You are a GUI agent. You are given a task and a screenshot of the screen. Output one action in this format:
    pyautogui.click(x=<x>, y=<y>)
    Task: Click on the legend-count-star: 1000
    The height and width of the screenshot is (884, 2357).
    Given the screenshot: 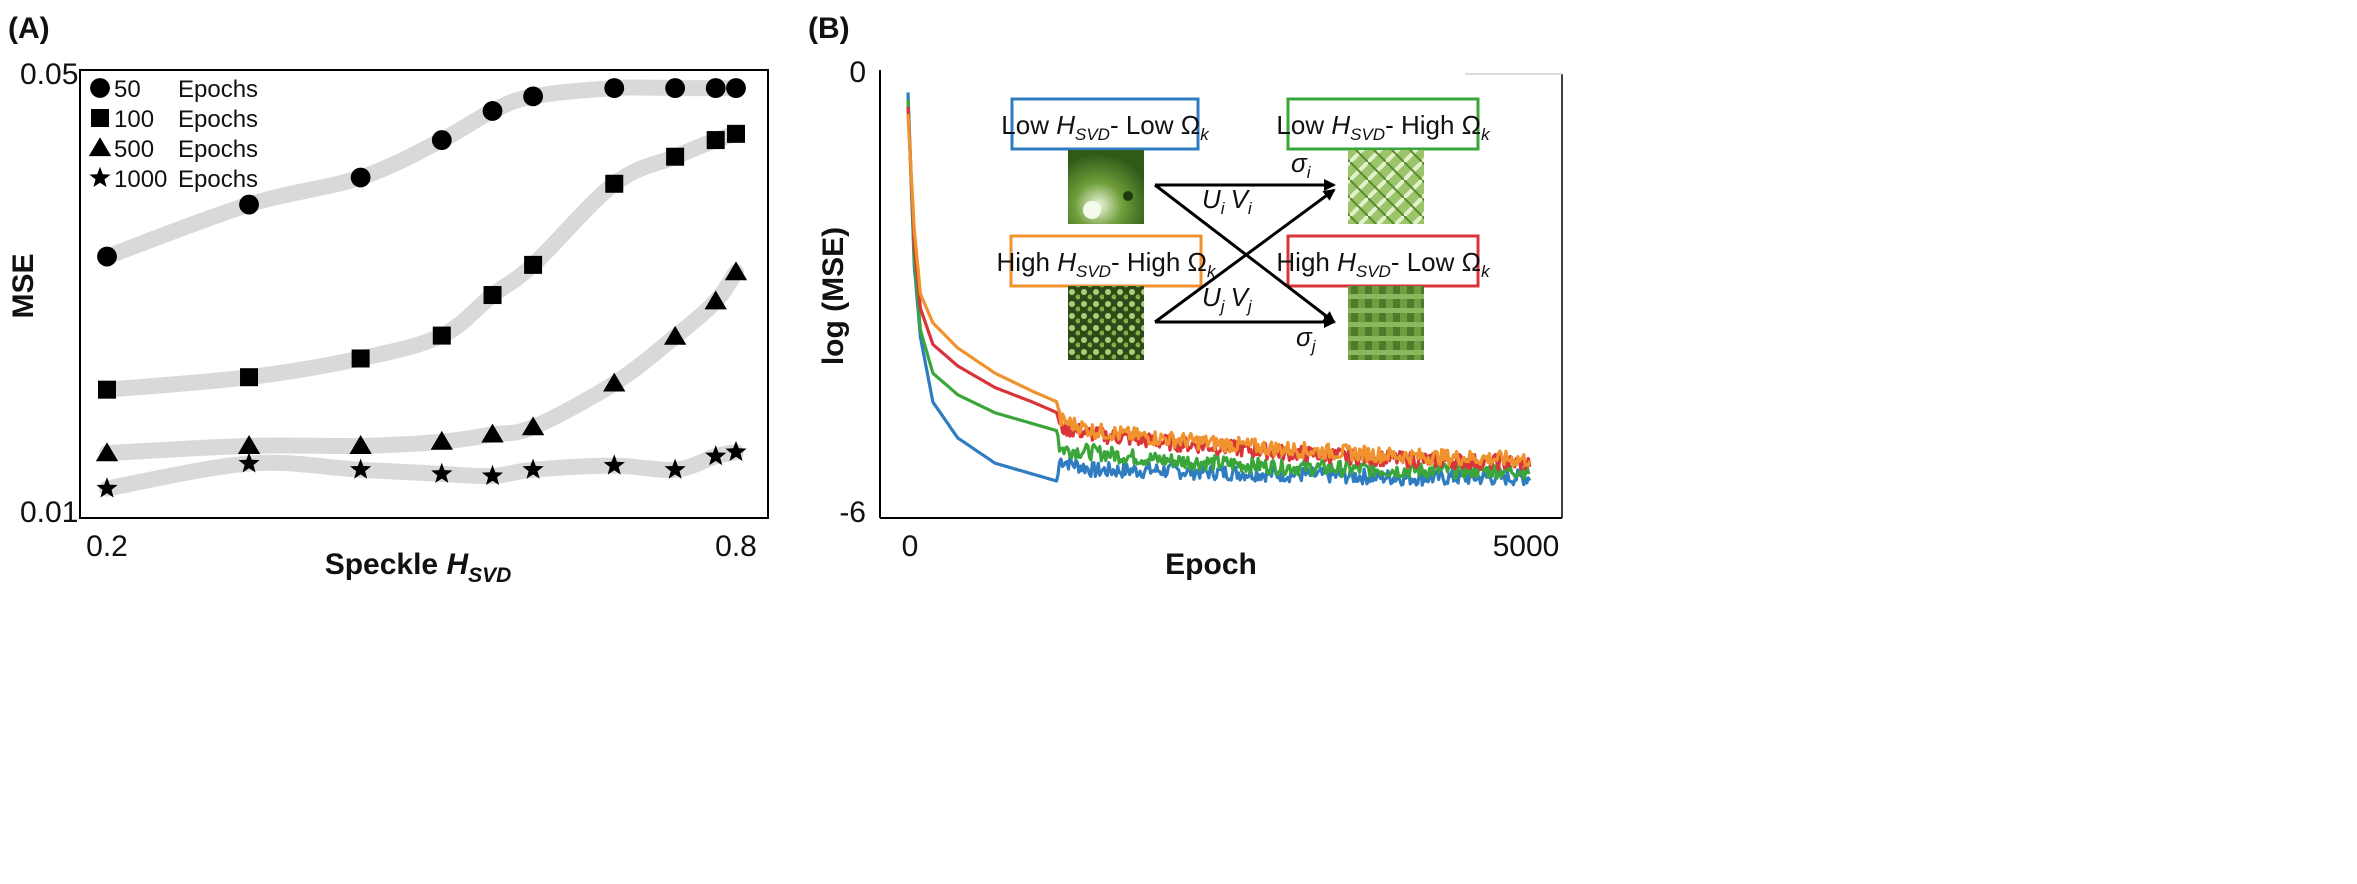 What is the action you would take?
    pyautogui.click(x=140, y=179)
    